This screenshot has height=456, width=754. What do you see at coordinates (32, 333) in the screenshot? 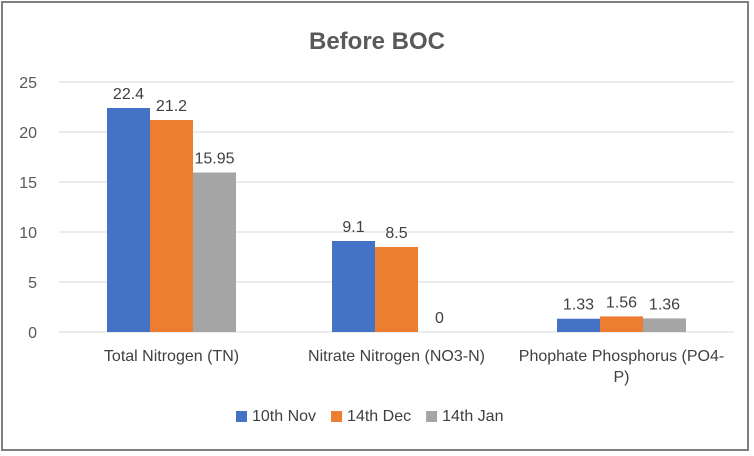
I see `y-tick-label: 0` at bounding box center [32, 333].